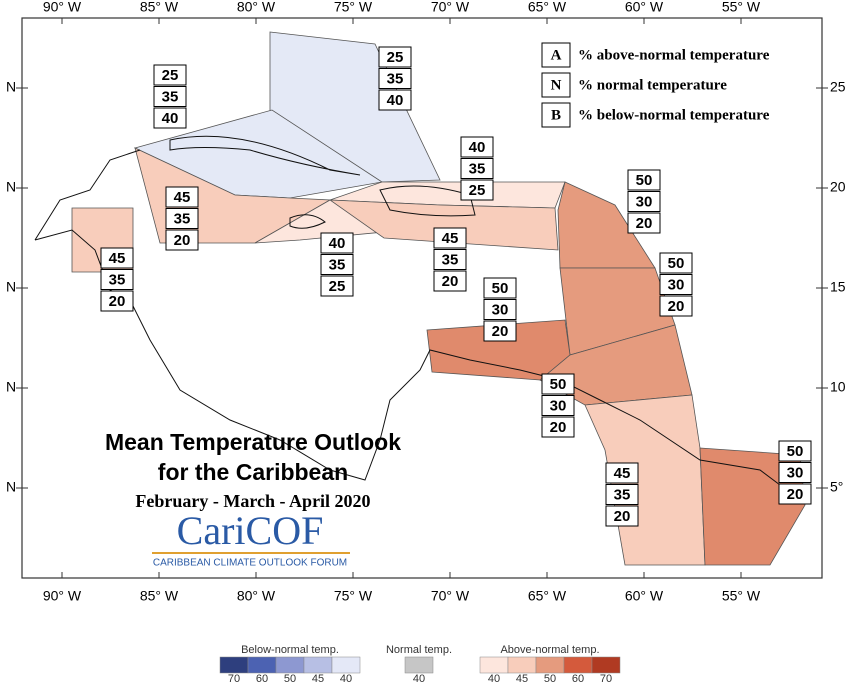  What do you see at coordinates (549, 650) in the screenshot?
I see `scale-title: Above-normal temp.` at bounding box center [549, 650].